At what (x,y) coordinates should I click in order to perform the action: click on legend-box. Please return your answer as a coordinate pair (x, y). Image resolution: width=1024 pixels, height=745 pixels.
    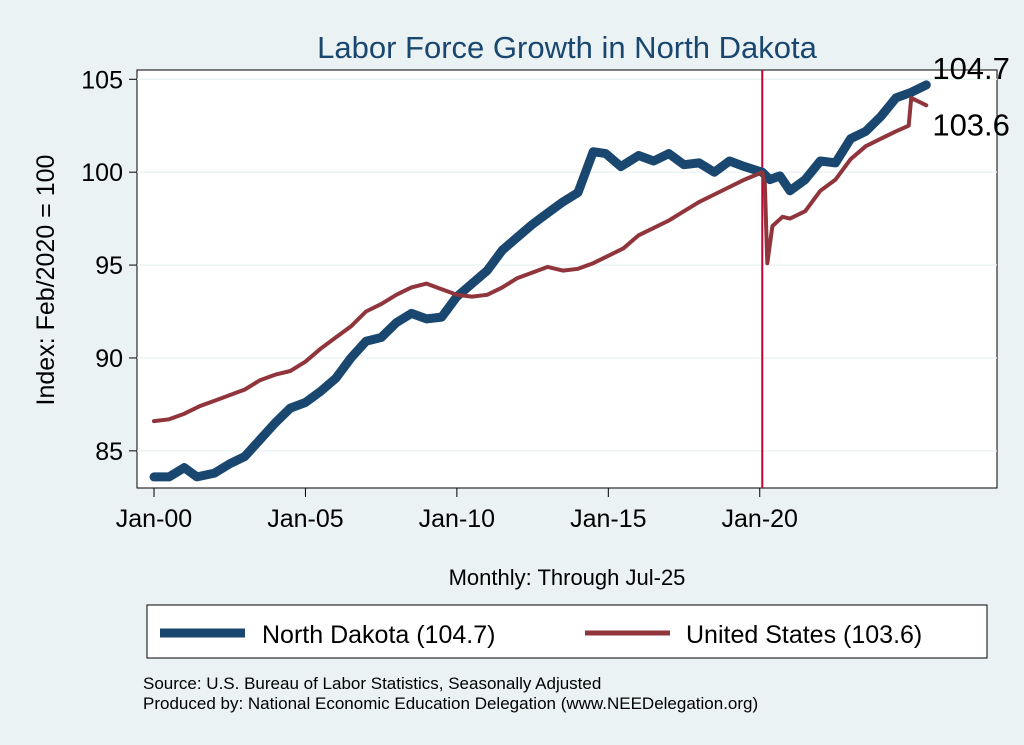
    Looking at the image, I should click on (567, 631).